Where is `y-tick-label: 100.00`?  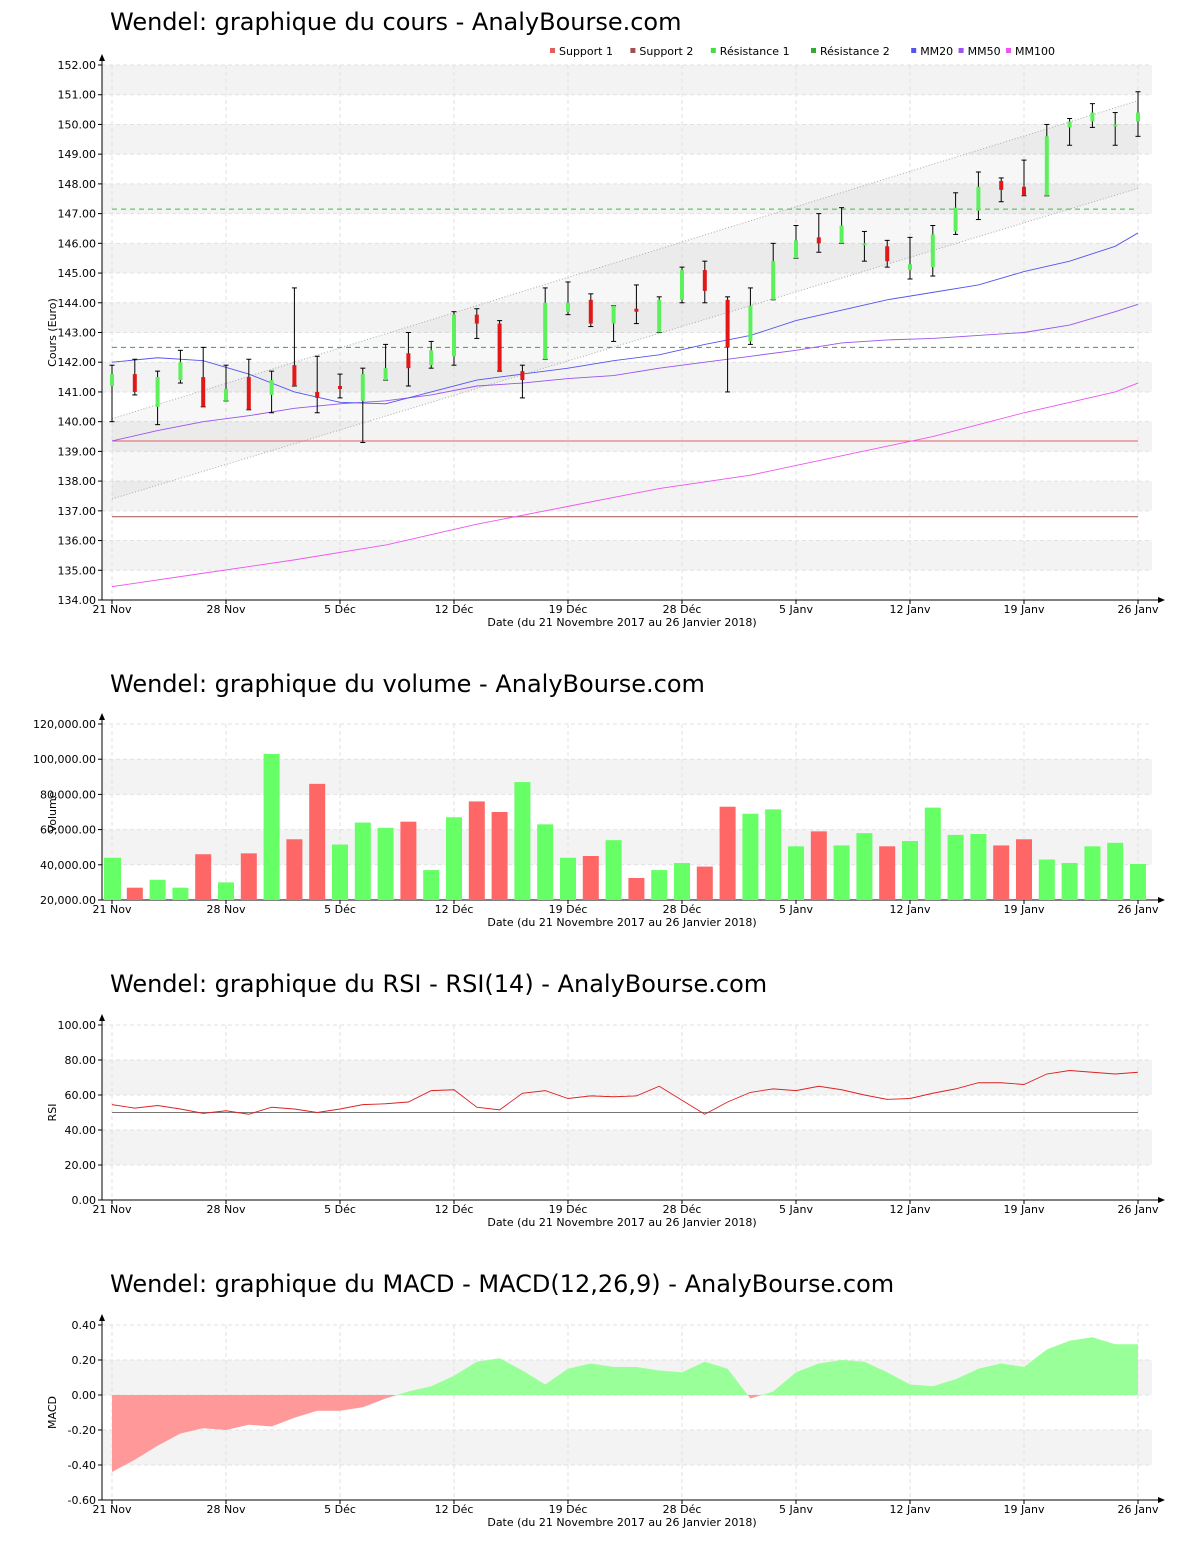
y-tick-label: 100.00 is located at coordinates (77, 1025).